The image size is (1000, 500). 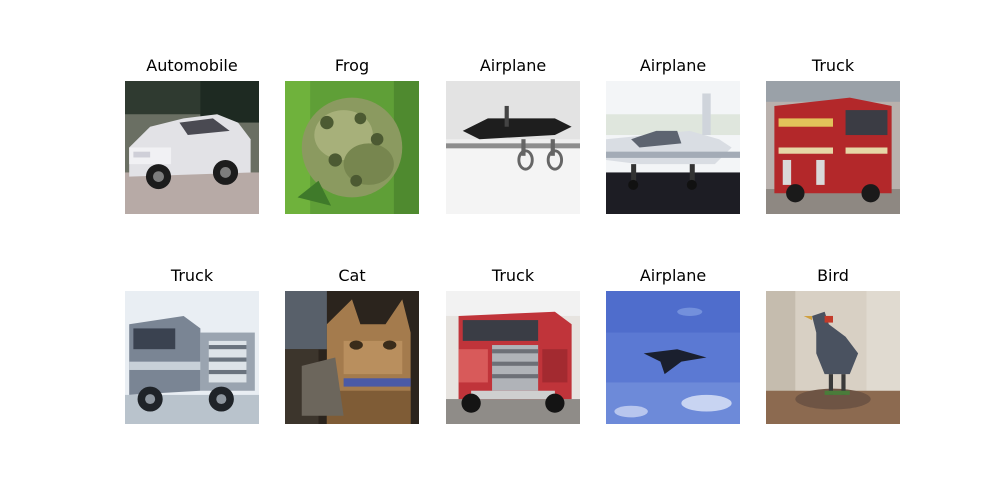 What do you see at coordinates (833, 147) in the screenshot?
I see `fire-truck-photo` at bounding box center [833, 147].